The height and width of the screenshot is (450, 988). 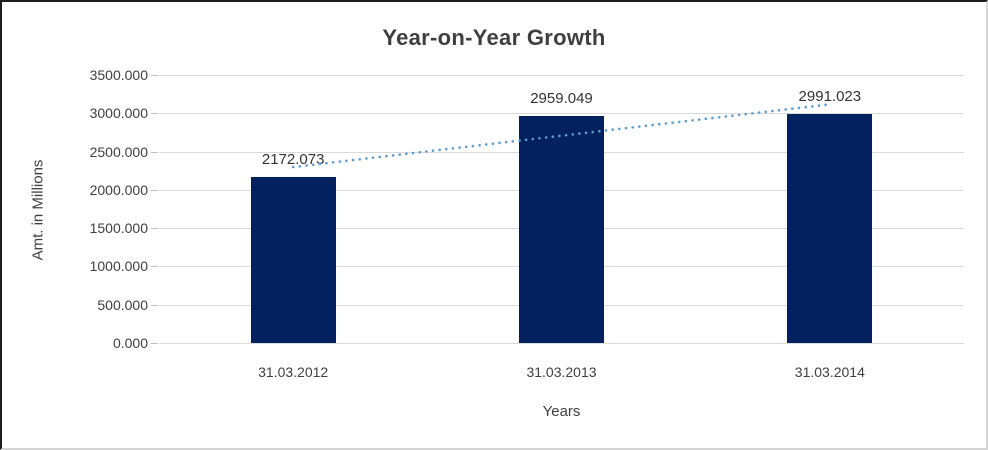 What do you see at coordinates (830, 96) in the screenshot?
I see `bar-data-label: 2991.023` at bounding box center [830, 96].